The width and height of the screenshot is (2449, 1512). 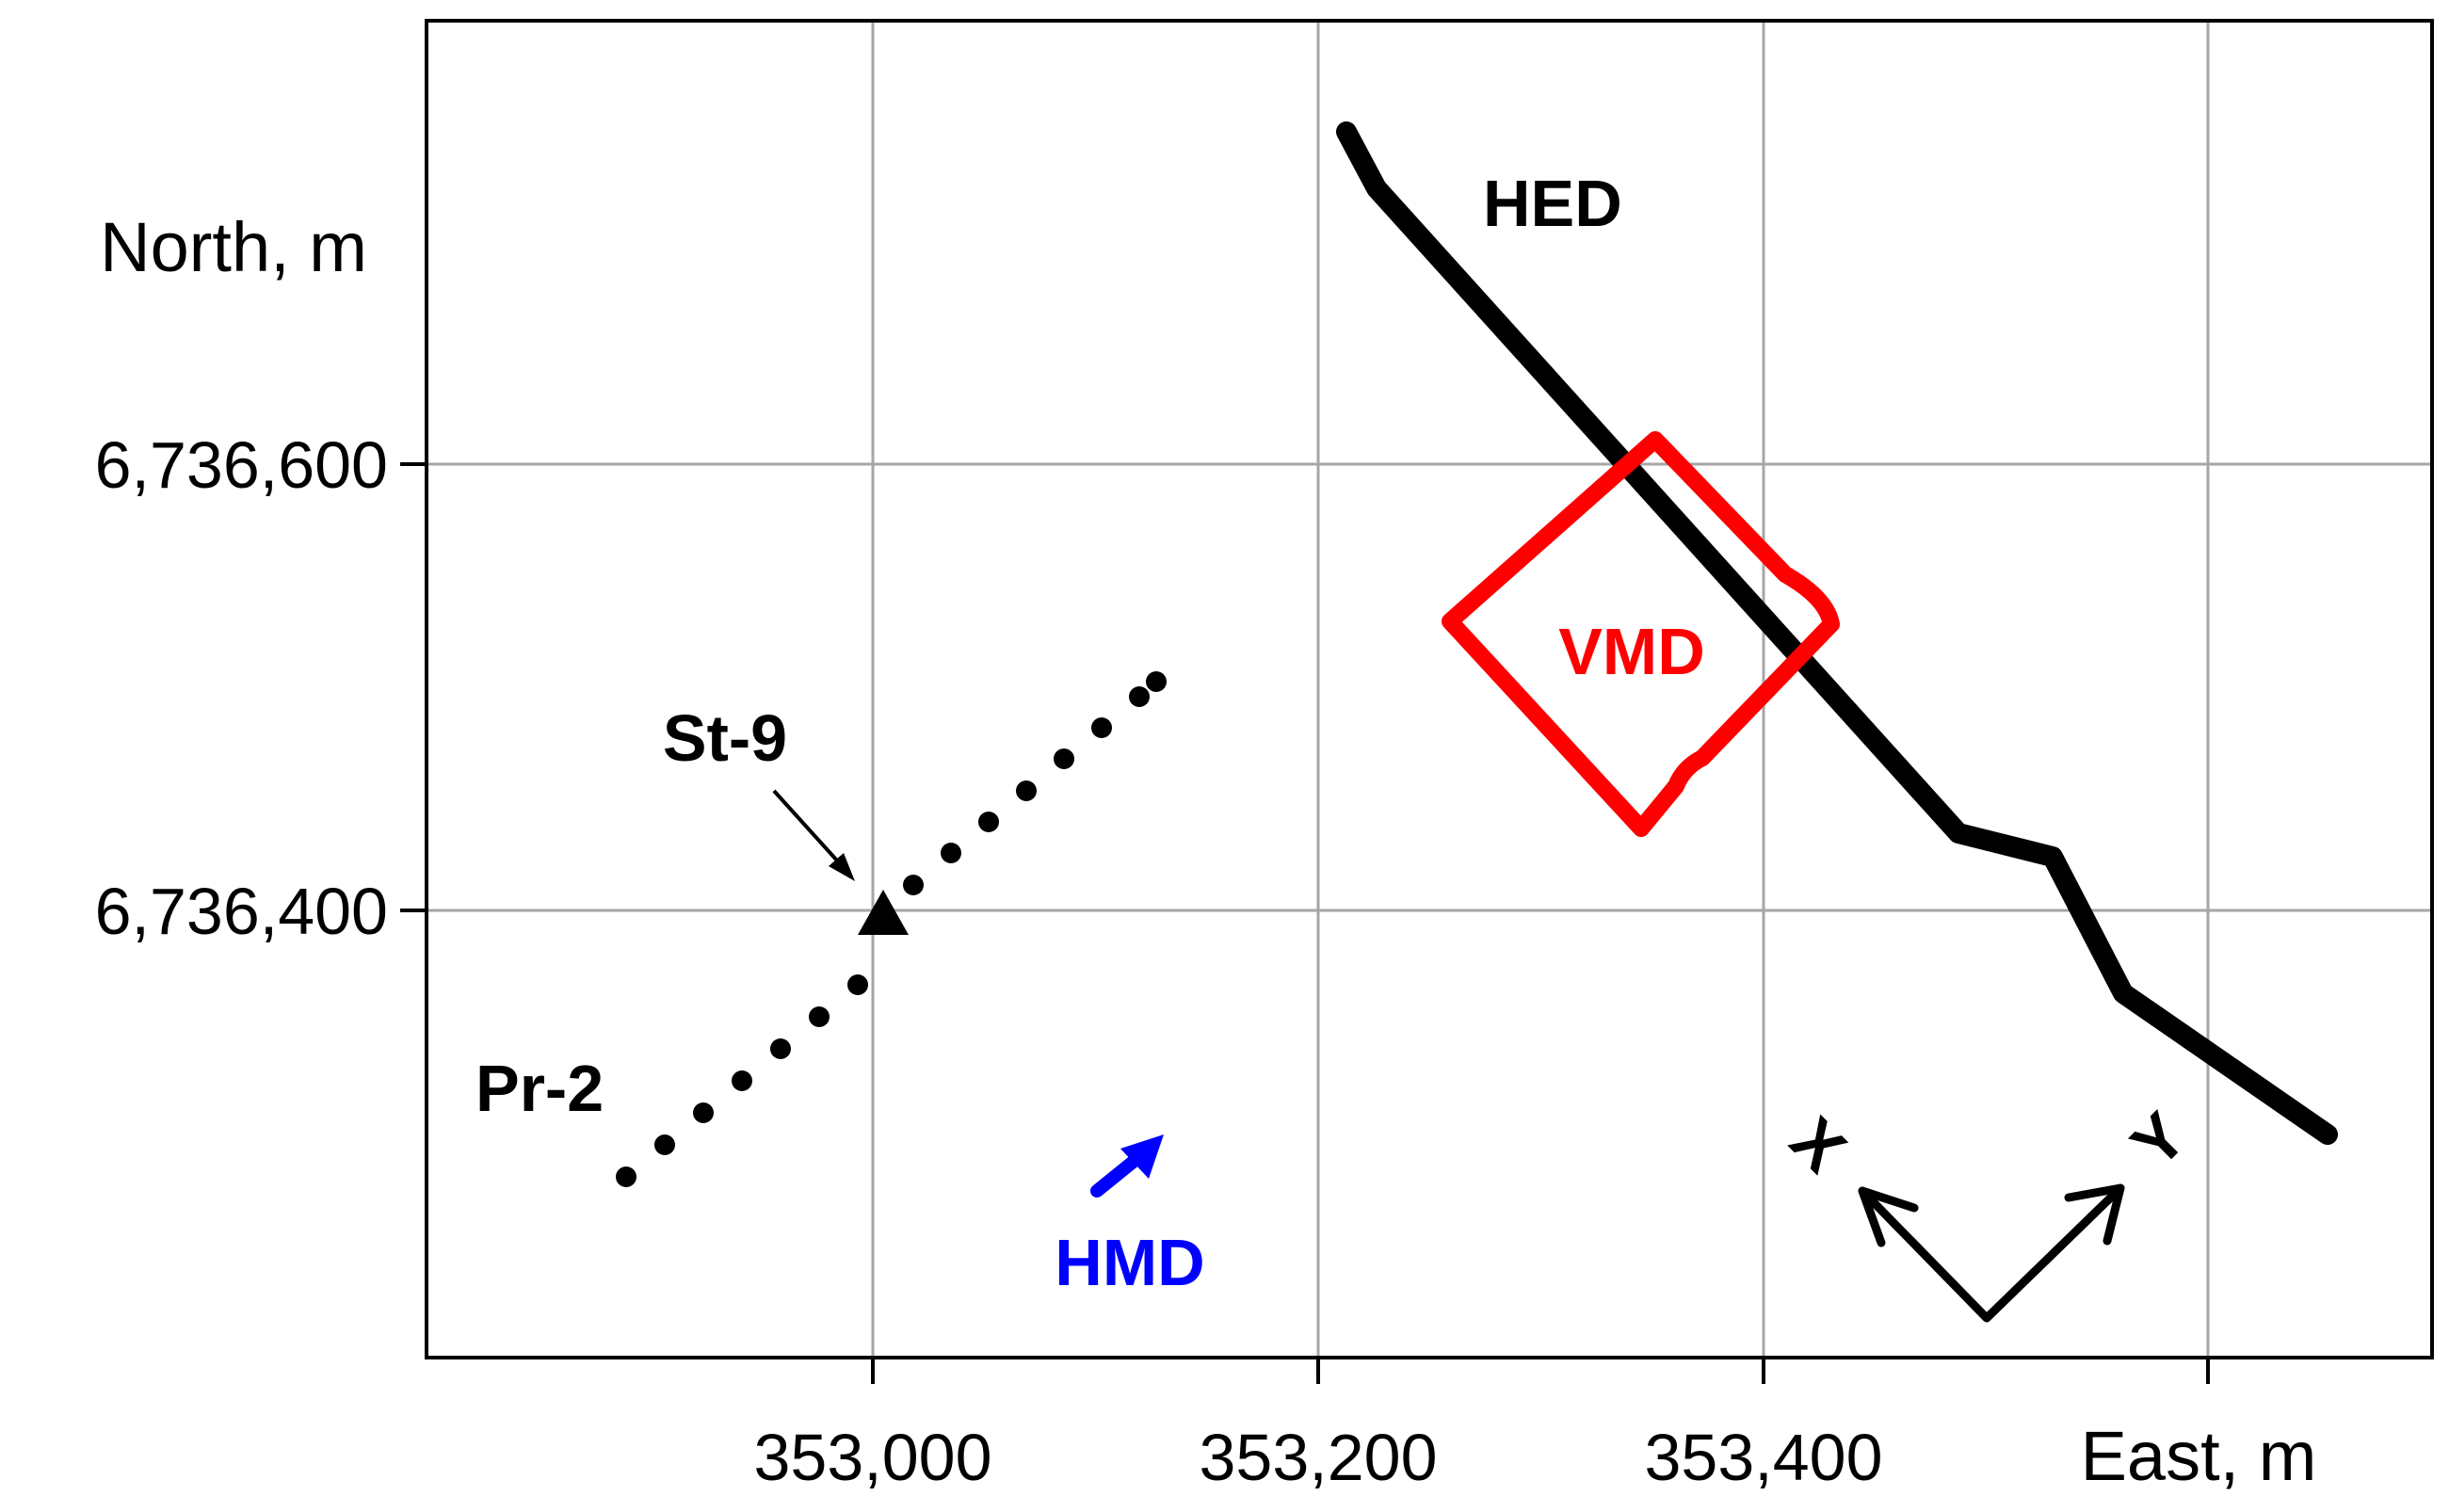 What do you see at coordinates (813, 835) in the screenshot?
I see `station-pointer-arrow-icon` at bounding box center [813, 835].